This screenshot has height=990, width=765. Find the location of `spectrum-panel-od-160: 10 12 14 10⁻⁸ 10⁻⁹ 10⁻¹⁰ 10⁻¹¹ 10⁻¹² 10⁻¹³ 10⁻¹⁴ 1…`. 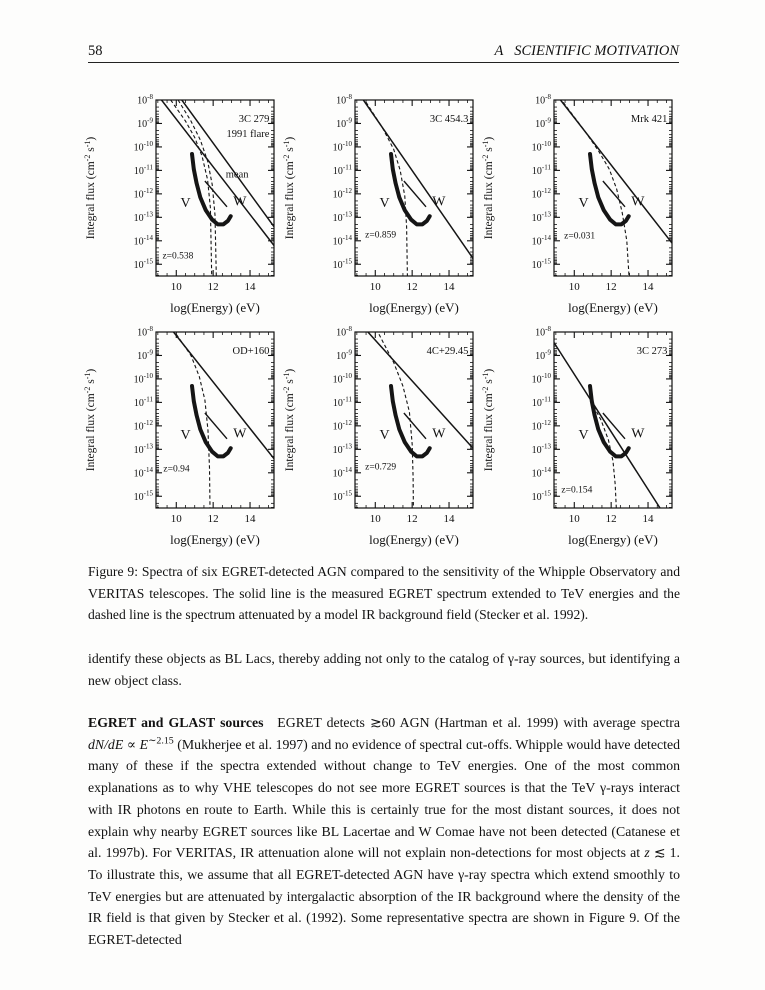

spectrum-panel-od-160: 10 12 14 10⁻⁸ 10⁻⁹ 10⁻¹⁰ 10⁻¹¹ 10⁻¹² 10⁻¹³ 10⁻¹⁴ 1… is located at coordinates (179, 436).